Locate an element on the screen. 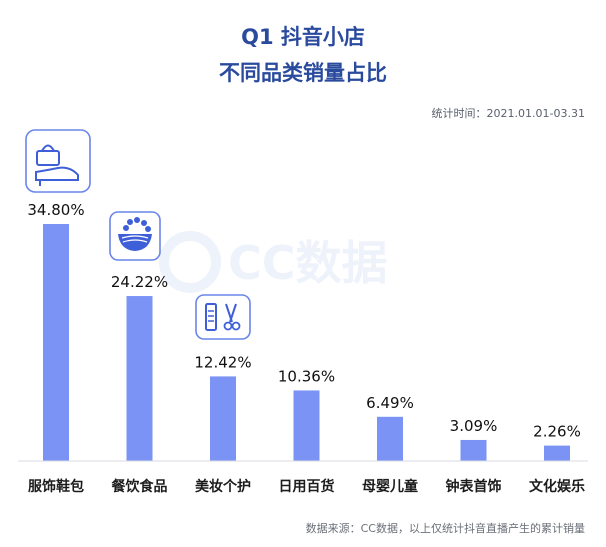 The image size is (606, 547). value-label-3: 12.42% is located at coordinates (222, 362).